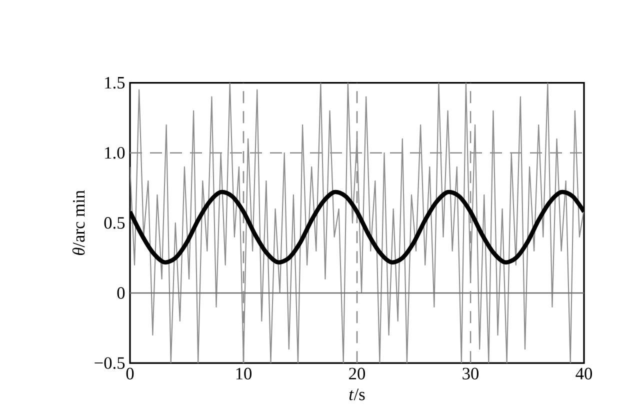 The width and height of the screenshot is (630, 405). What do you see at coordinates (115, 83) in the screenshot?
I see `y-tick-label: 1.5` at bounding box center [115, 83].